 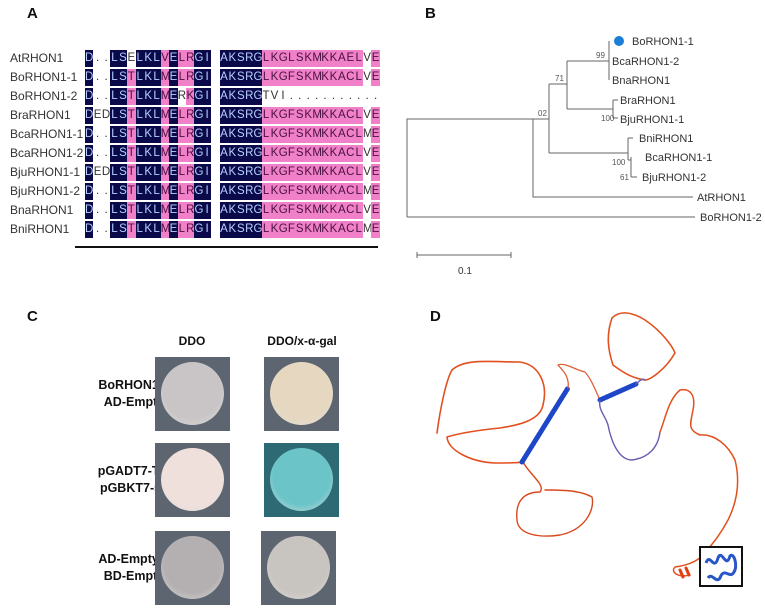 What do you see at coordinates (134, 576) in the screenshot?
I see `construct-label-line: BD-Empty` at bounding box center [134, 576].